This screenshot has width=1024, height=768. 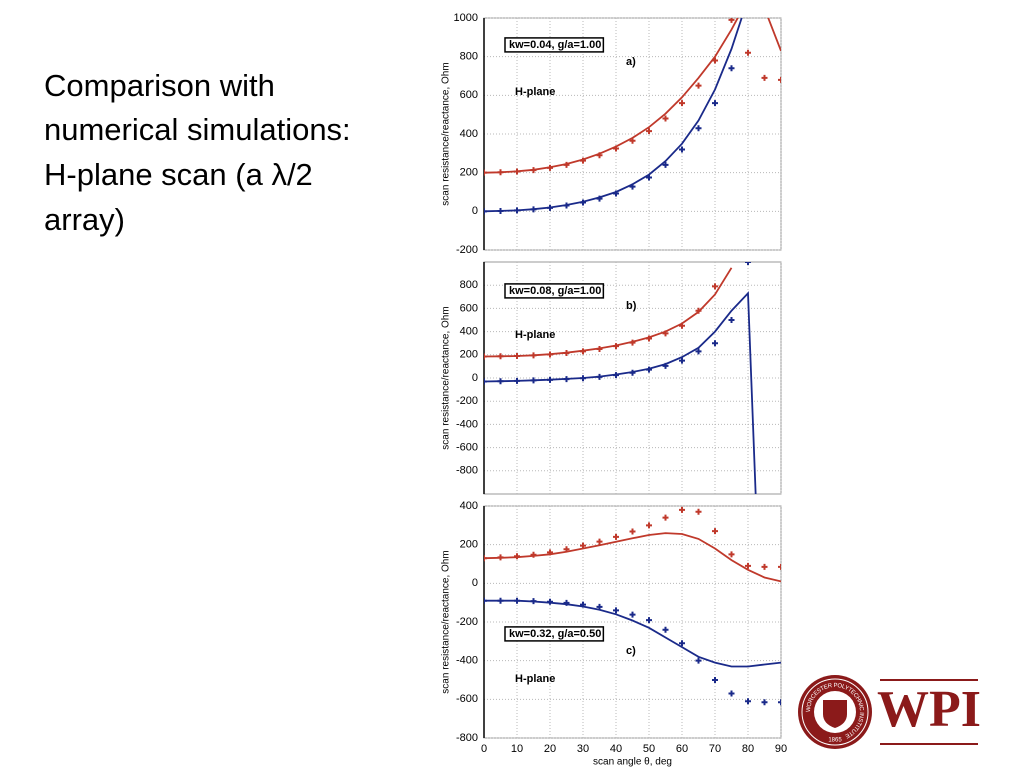 I want to click on x-tick-label: 50, so click(x=649, y=749).